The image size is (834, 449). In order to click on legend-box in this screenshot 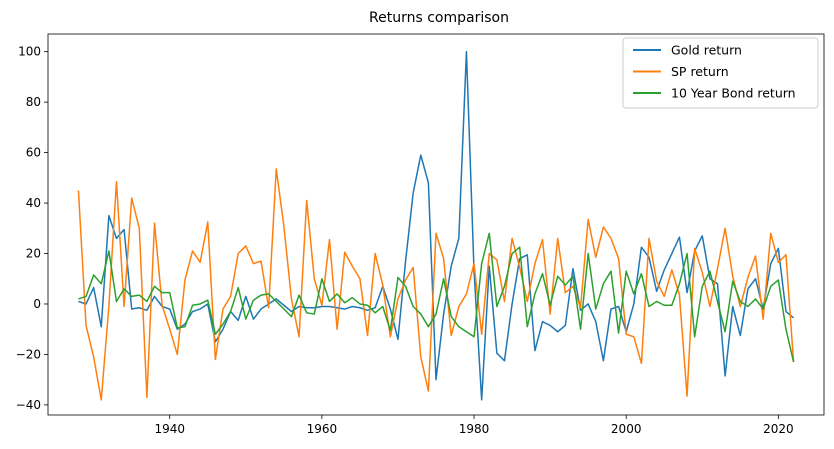, I will do `click(720, 73)`.